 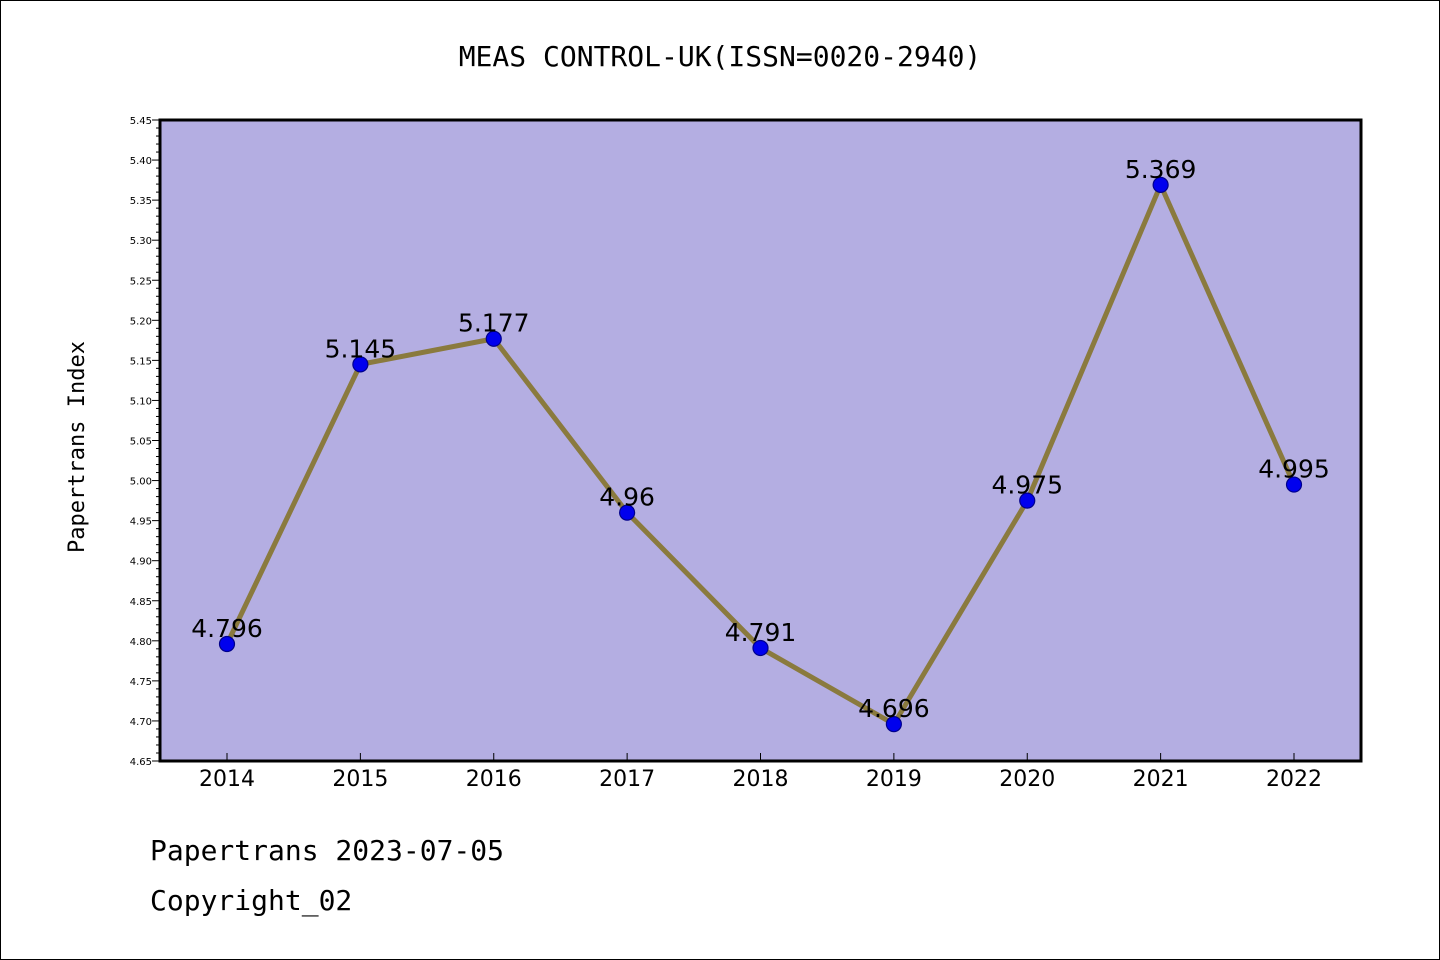 What do you see at coordinates (141, 281) in the screenshot?
I see `y-tick-label: 5.25` at bounding box center [141, 281].